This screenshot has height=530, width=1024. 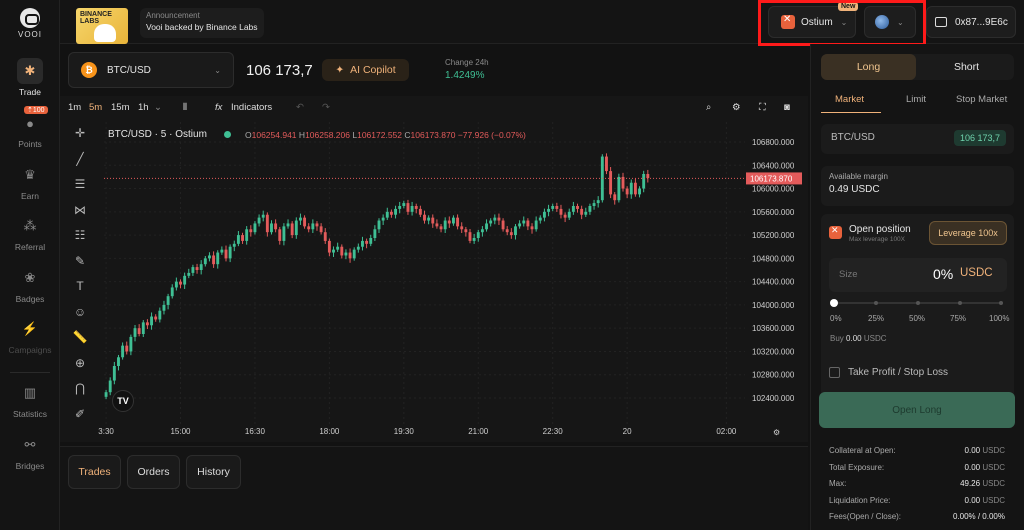 What do you see at coordinates (80, 235) in the screenshot?
I see `fib-icon: ☷` at bounding box center [80, 235].